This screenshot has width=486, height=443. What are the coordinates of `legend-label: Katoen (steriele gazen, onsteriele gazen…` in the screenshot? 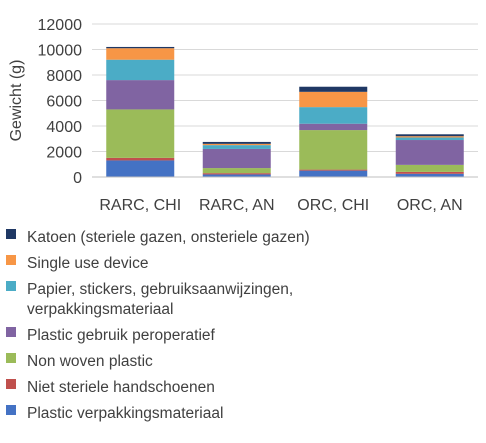 It's located at (168, 237).